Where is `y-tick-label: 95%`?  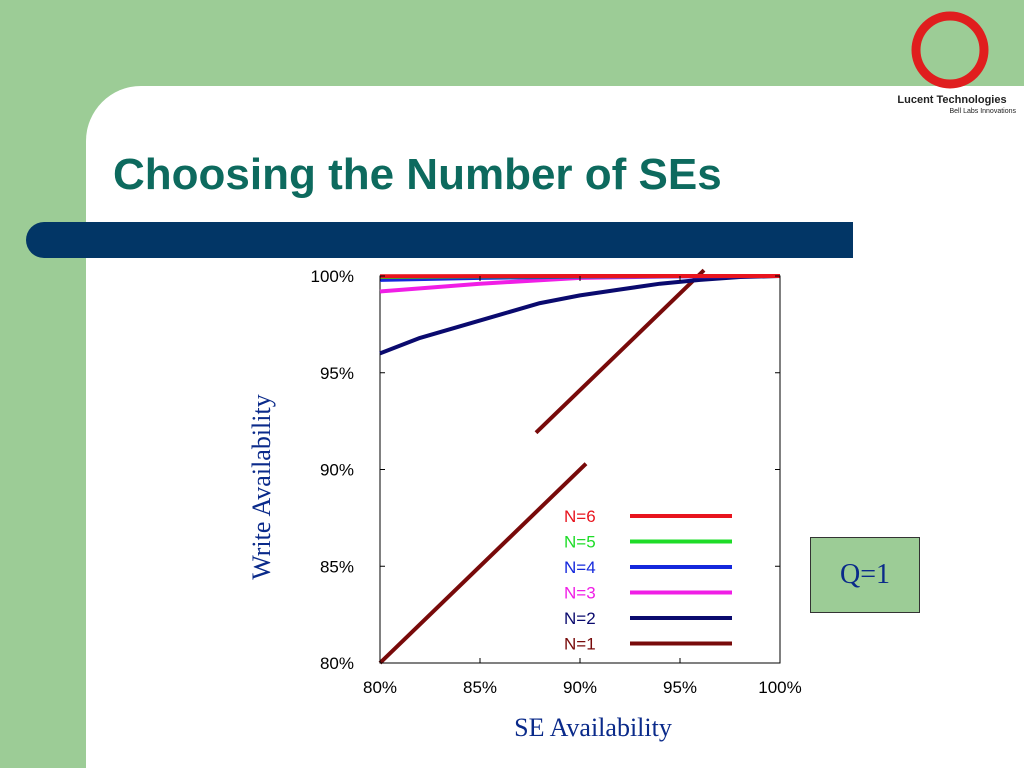
y-tick-label: 95% is located at coordinates (337, 373).